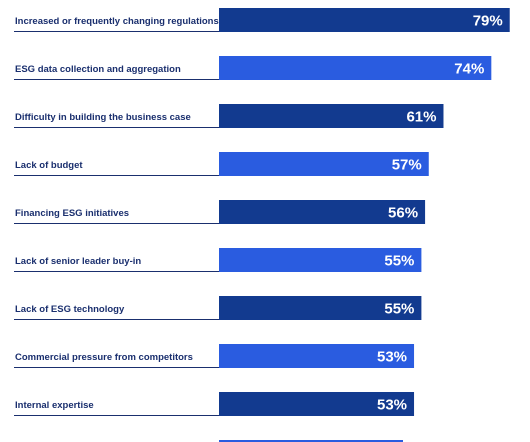  What do you see at coordinates (421, 117) in the screenshot?
I see `value-label: 61%` at bounding box center [421, 117].